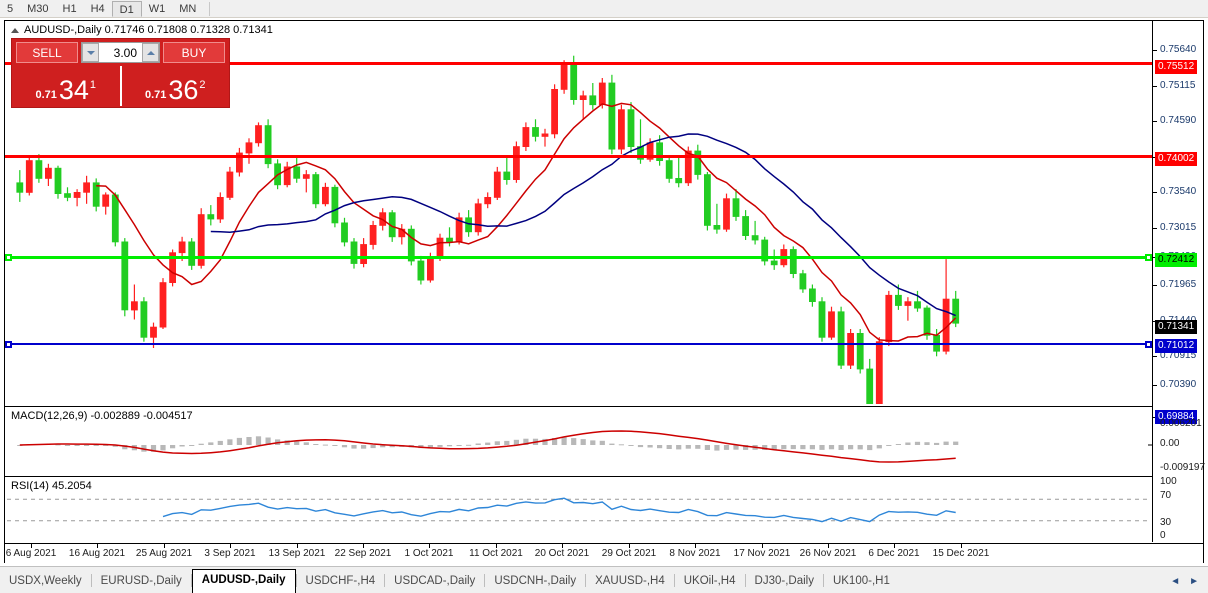  I want to click on tab-prev-arrow-icon: ◄, so click(1175, 581).